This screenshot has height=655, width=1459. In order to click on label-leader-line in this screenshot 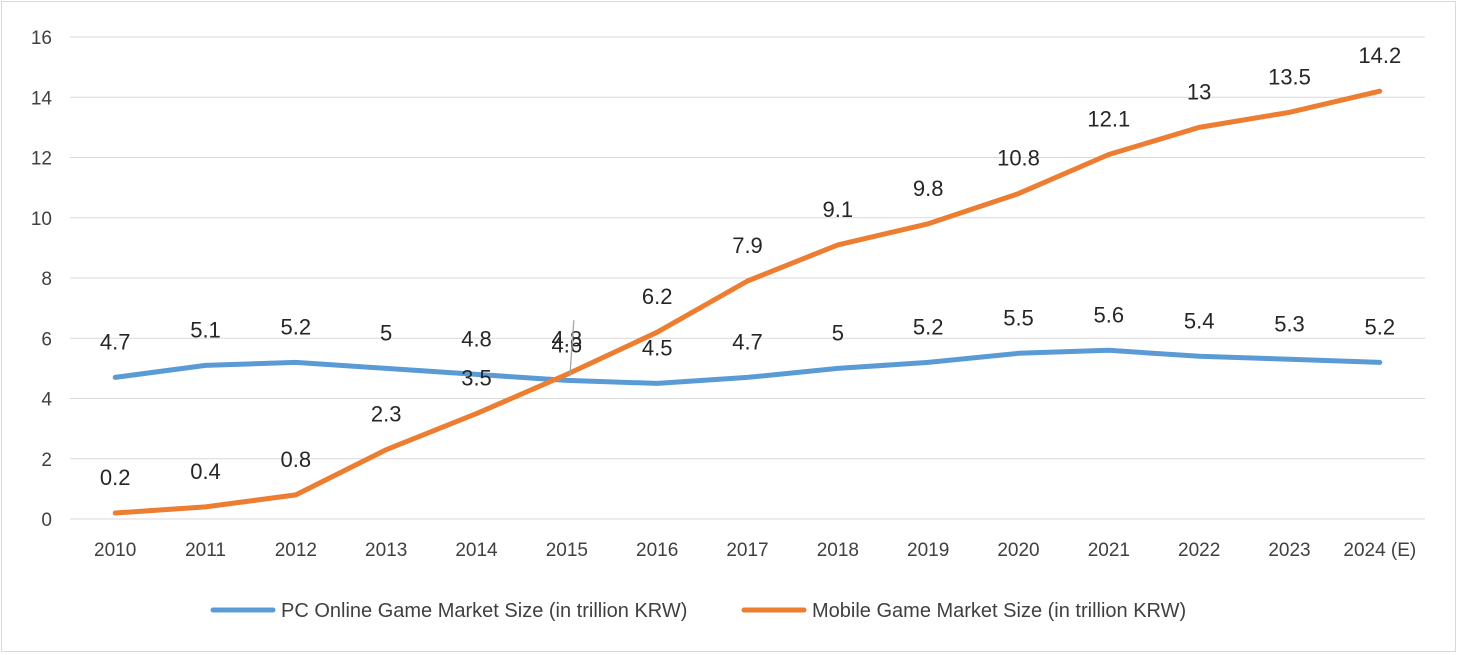, I will do `click(572, 348)`.